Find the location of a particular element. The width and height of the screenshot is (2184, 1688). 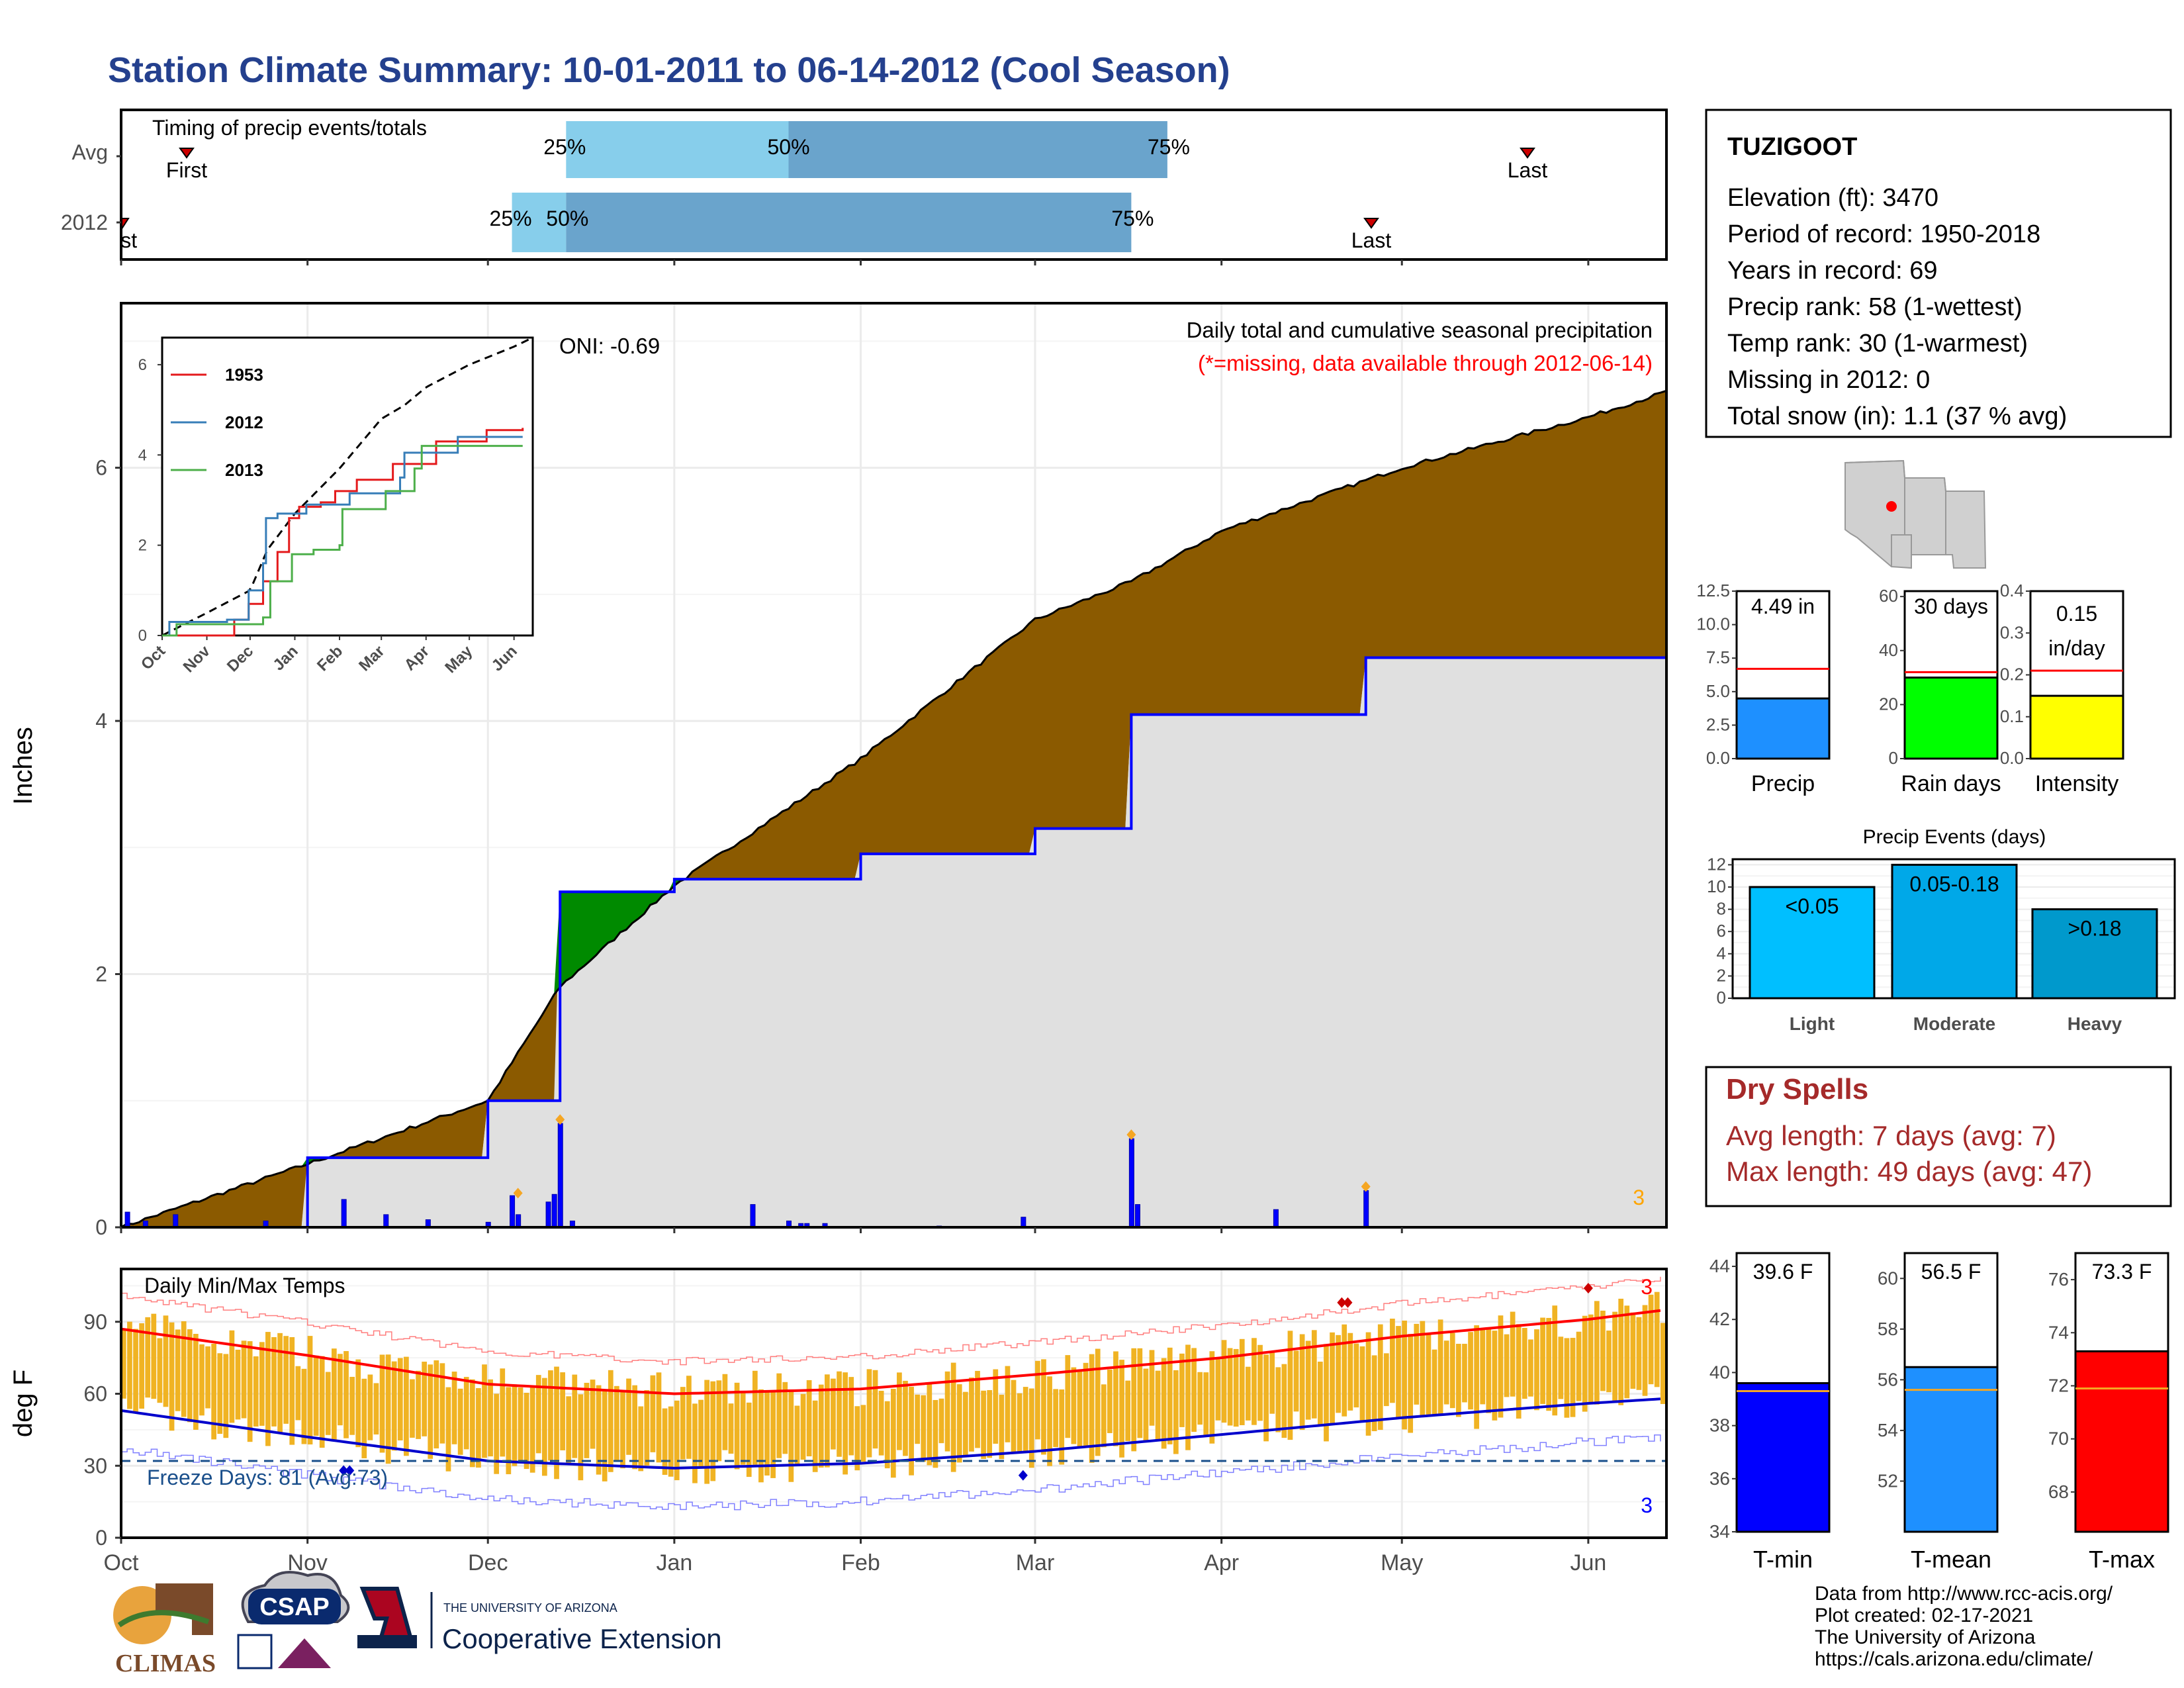

events-tick-label: 4 is located at coordinates (1721, 953).